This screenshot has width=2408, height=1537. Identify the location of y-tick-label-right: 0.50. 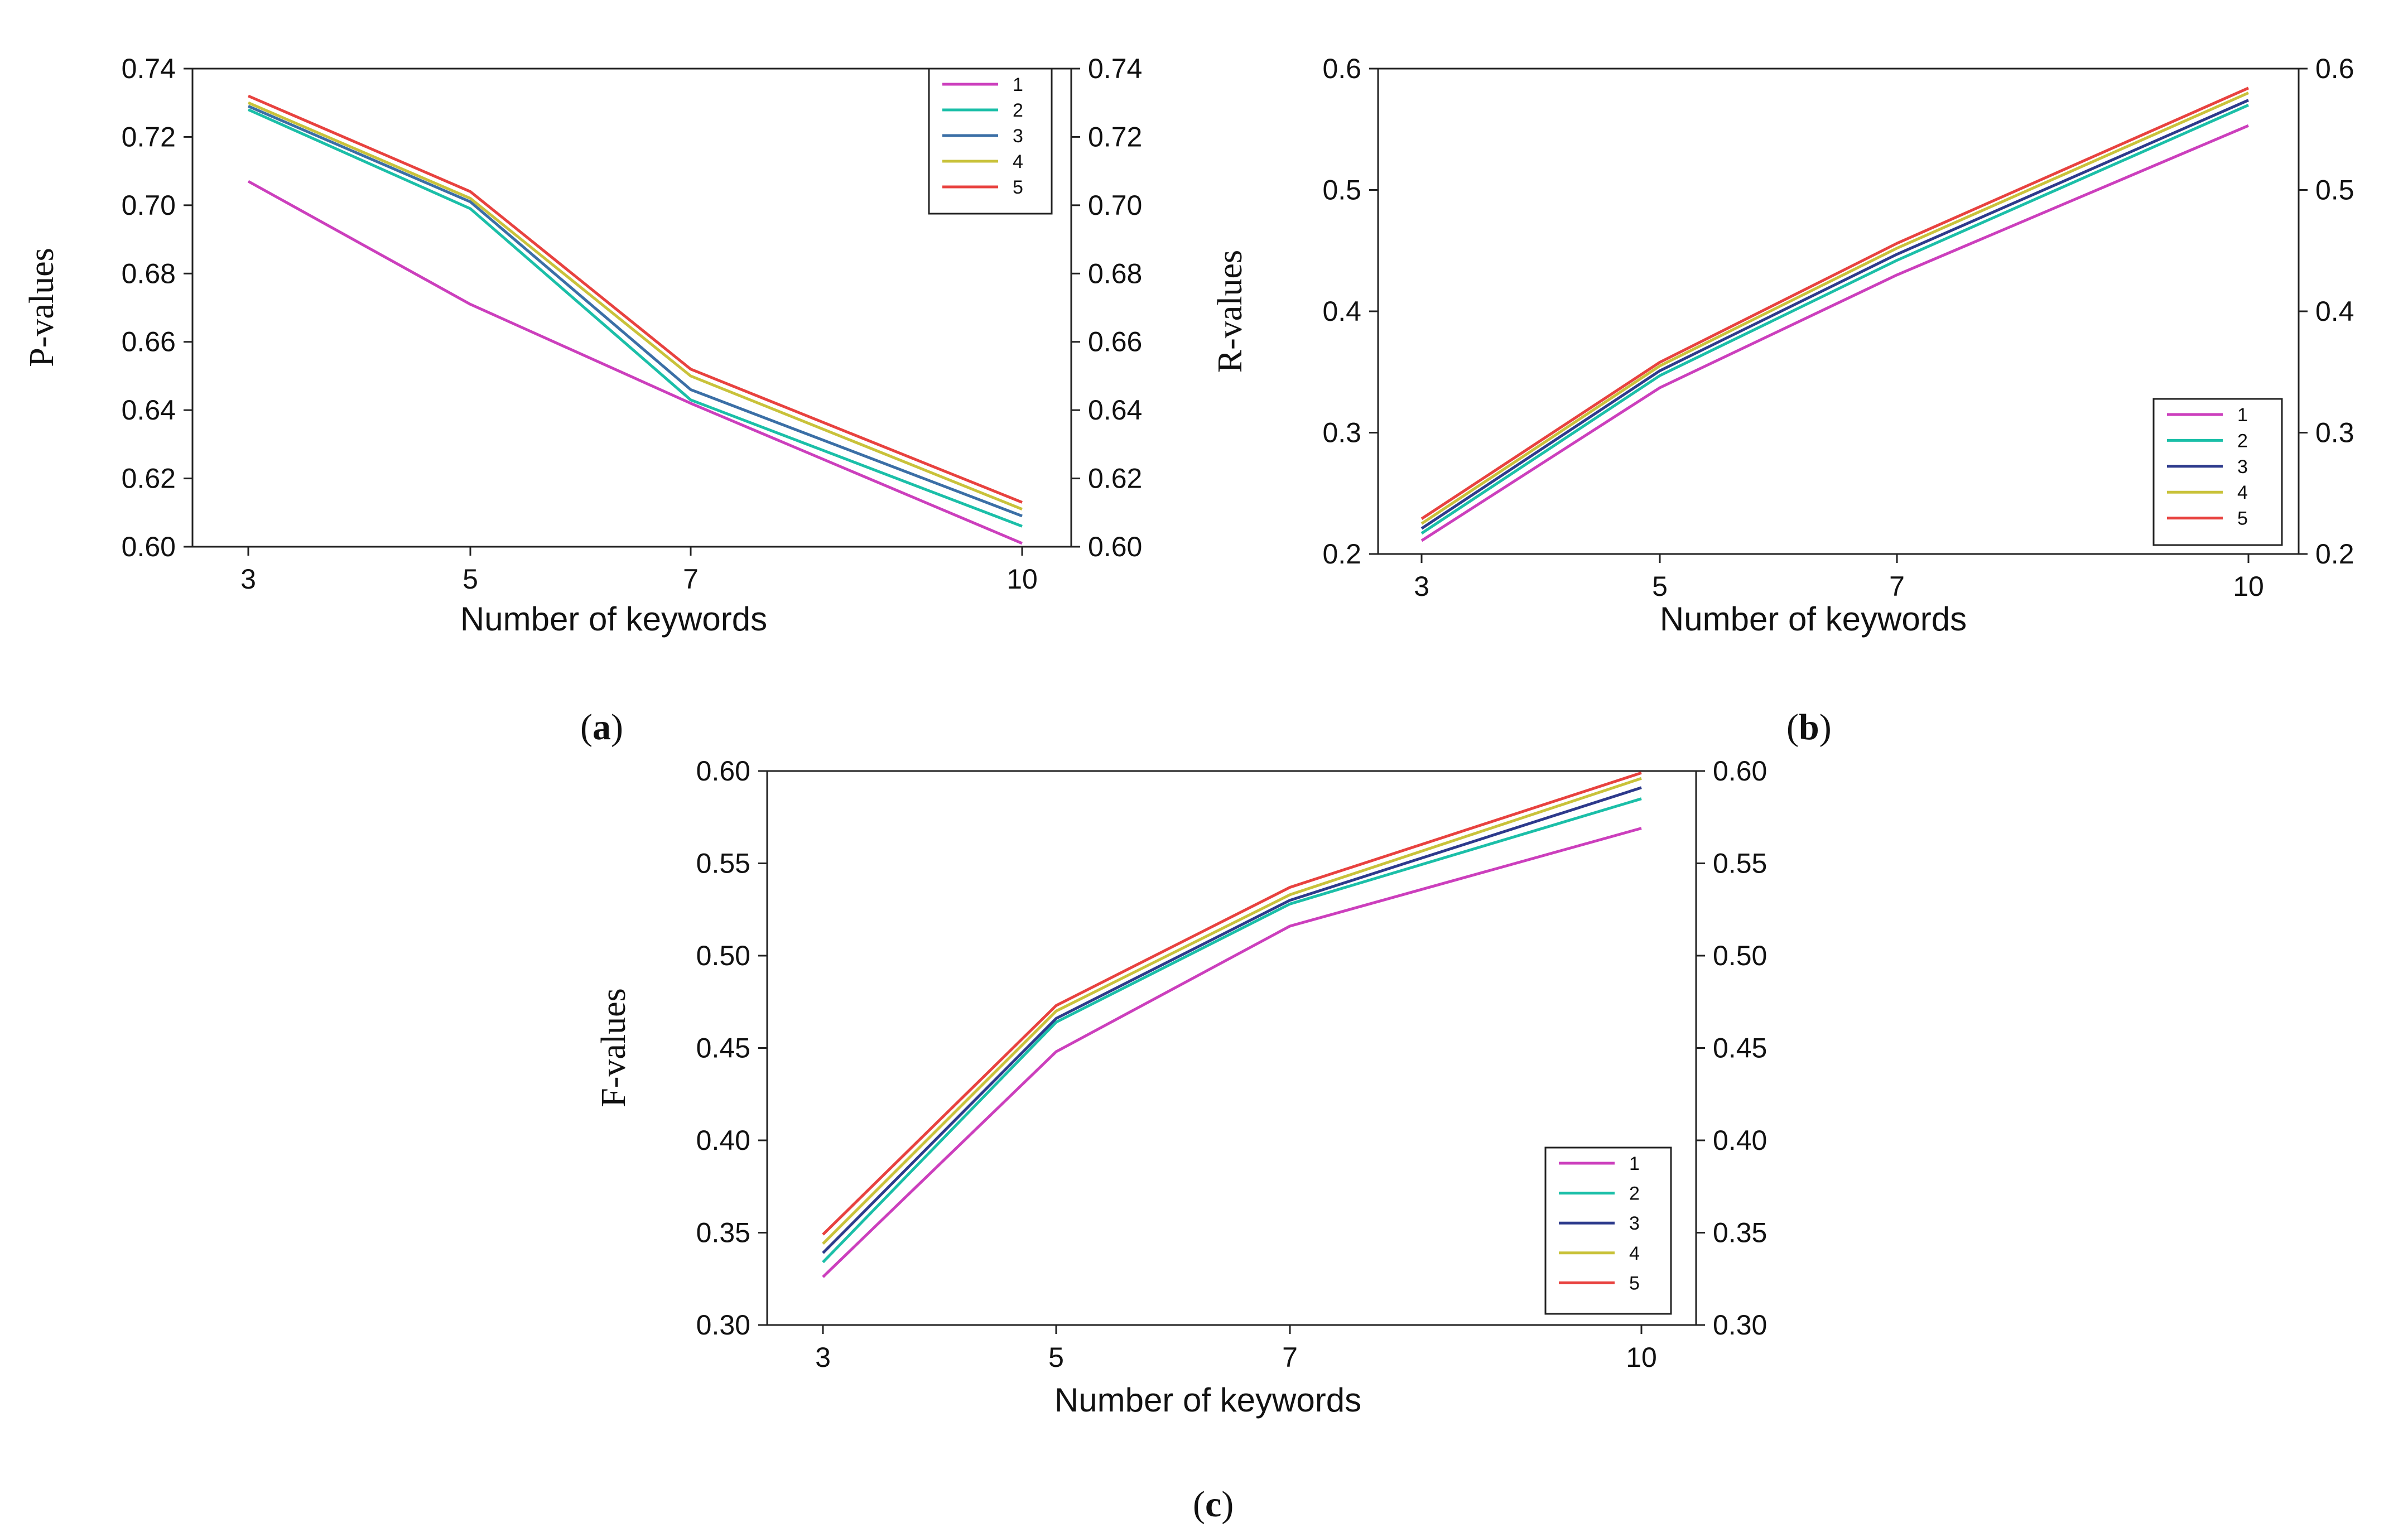
(1740, 955).